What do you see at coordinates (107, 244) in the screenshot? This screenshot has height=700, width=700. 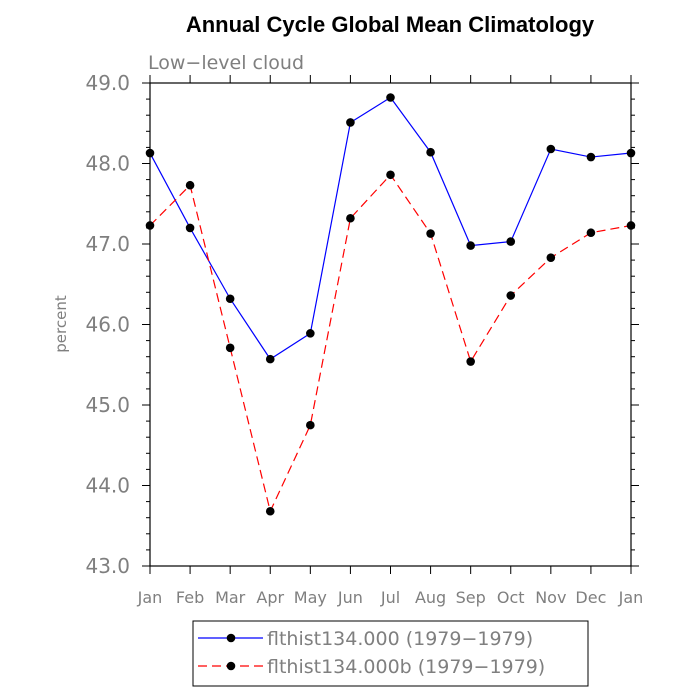 I see `y-tick-label: 47.0` at bounding box center [107, 244].